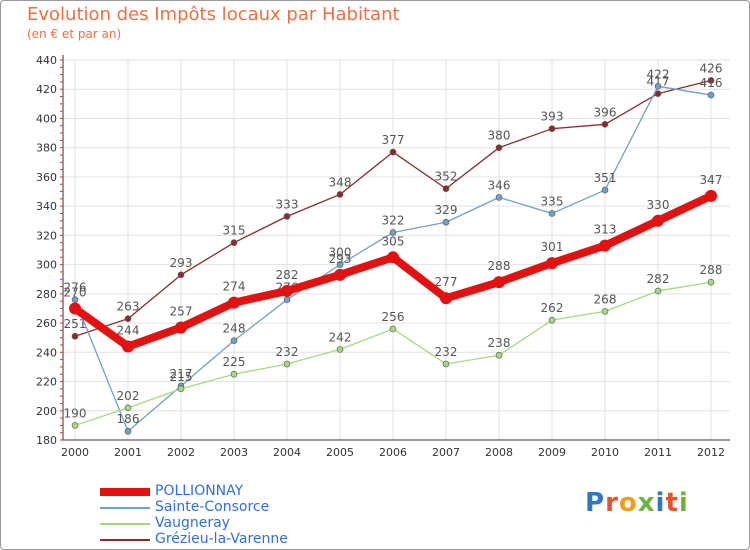  What do you see at coordinates (212, 507) in the screenshot?
I see `legend-label: Sainte-Consorce` at bounding box center [212, 507].